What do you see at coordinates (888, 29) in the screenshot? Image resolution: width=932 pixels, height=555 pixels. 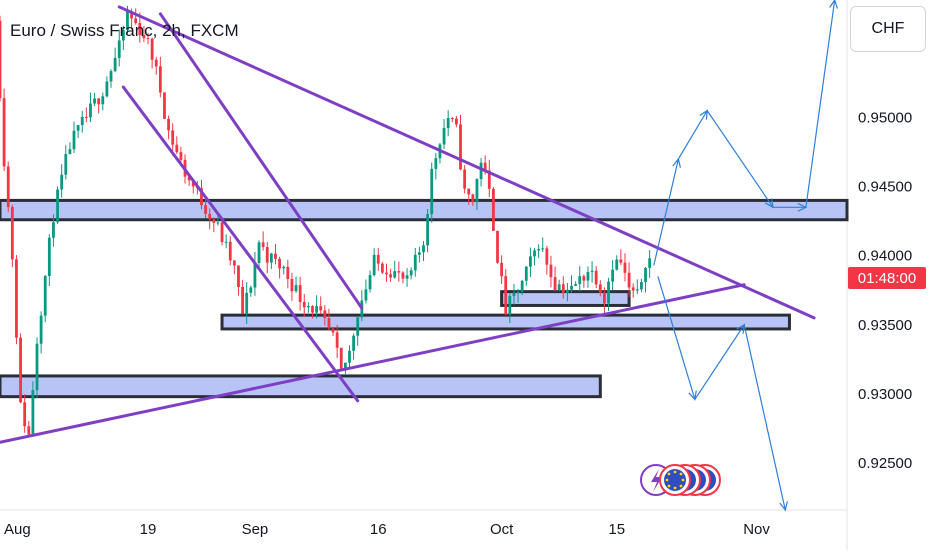 I see `currency-button: CHF` at bounding box center [888, 29].